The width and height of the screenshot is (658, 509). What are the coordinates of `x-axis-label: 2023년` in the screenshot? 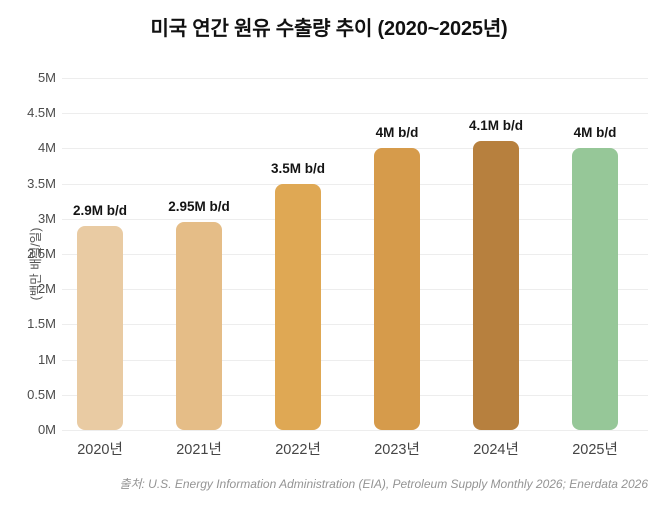 It's located at (397, 450).